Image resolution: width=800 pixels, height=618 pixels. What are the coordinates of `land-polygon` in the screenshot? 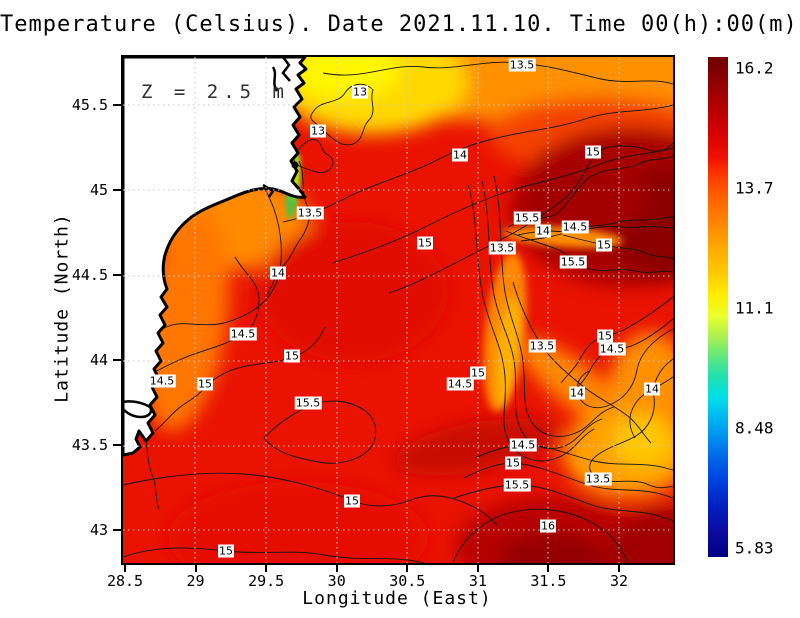 It's located at (215, 257).